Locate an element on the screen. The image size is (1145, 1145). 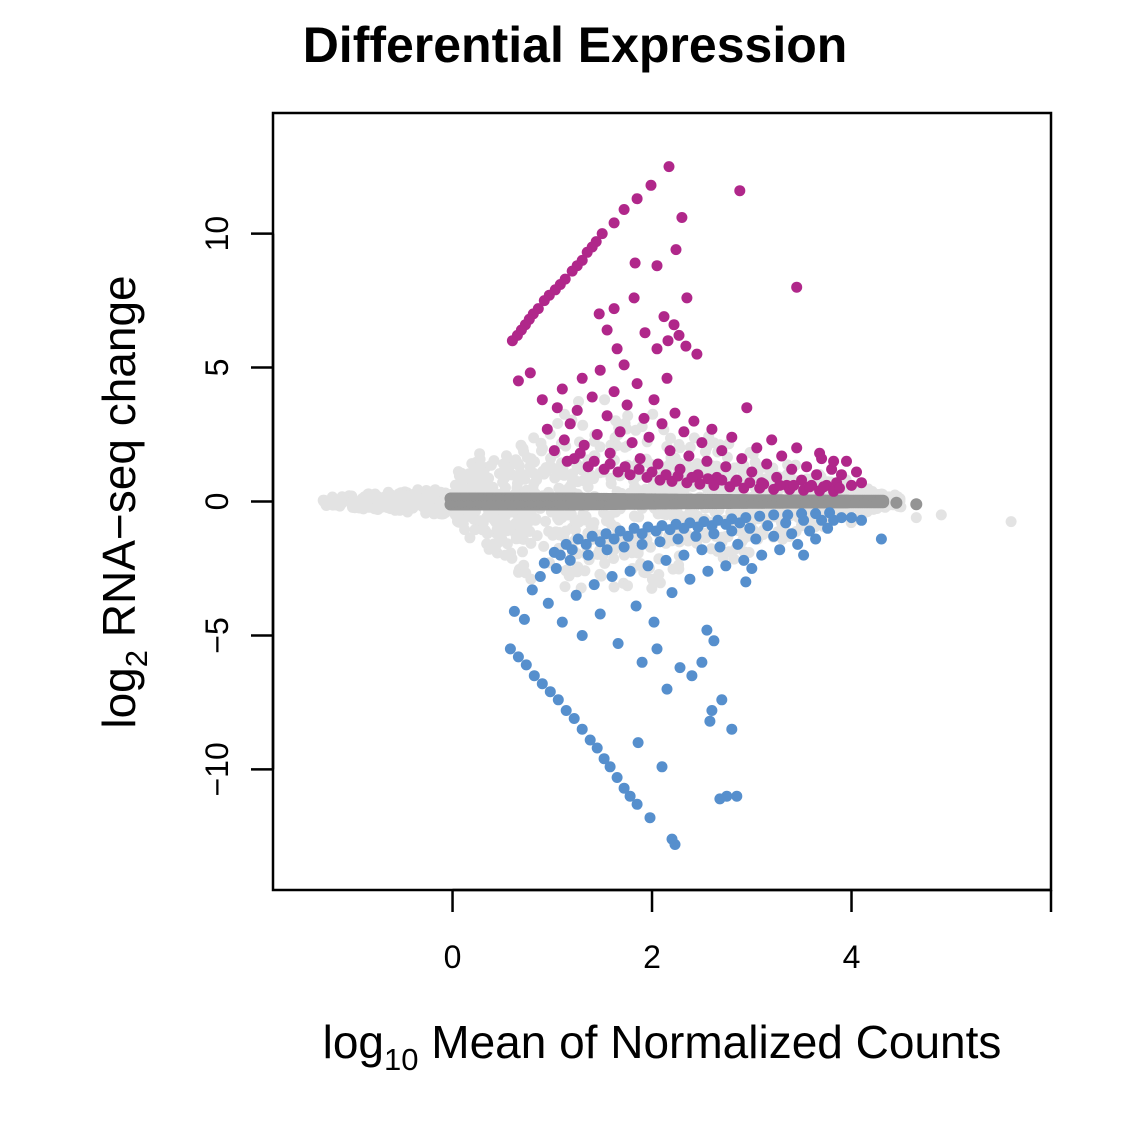
down-regulated-points is located at coordinates (695, 678).